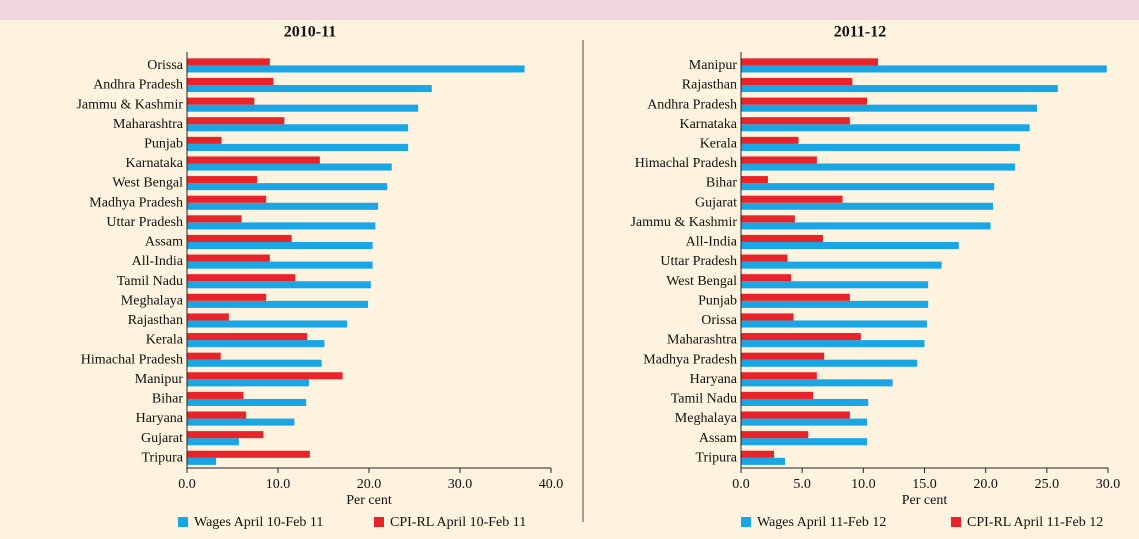 Image resolution: width=1139 pixels, height=539 pixels. Describe the element at coordinates (258, 522) in the screenshot. I see `legend-label: Wages April 10-Feb 11` at that location.